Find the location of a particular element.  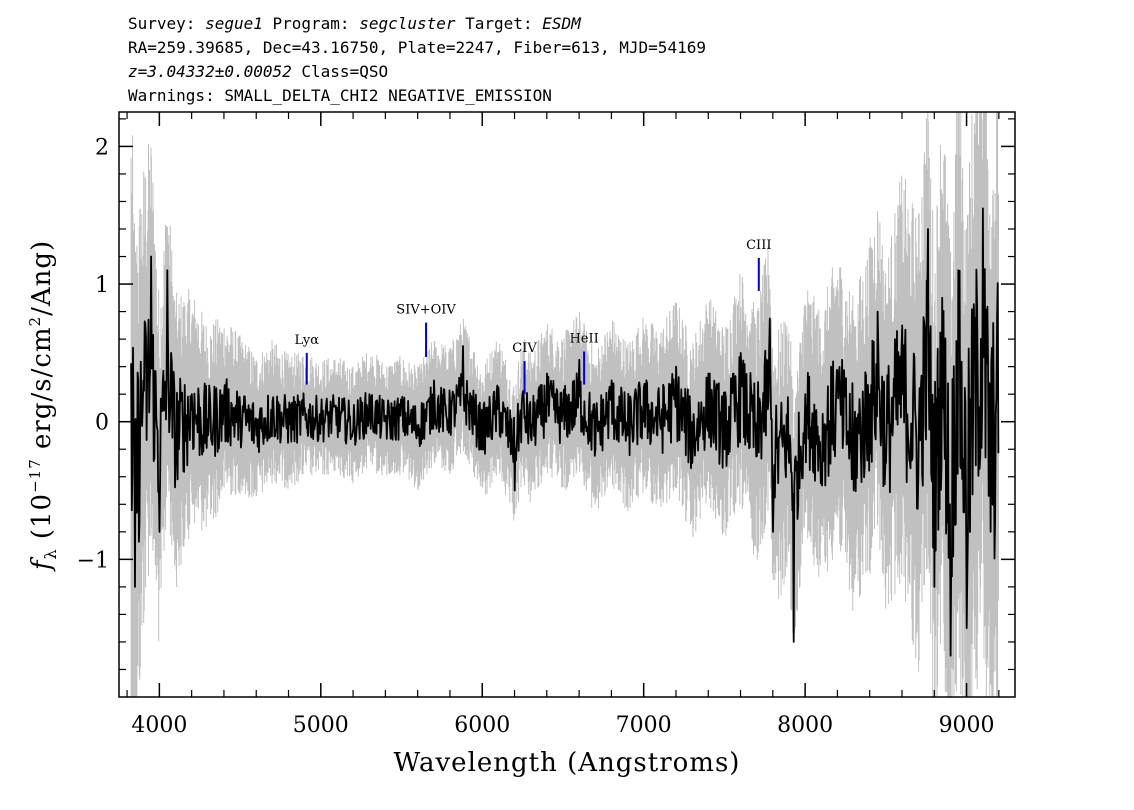

survey-label: Survey: is located at coordinates (167, 23).